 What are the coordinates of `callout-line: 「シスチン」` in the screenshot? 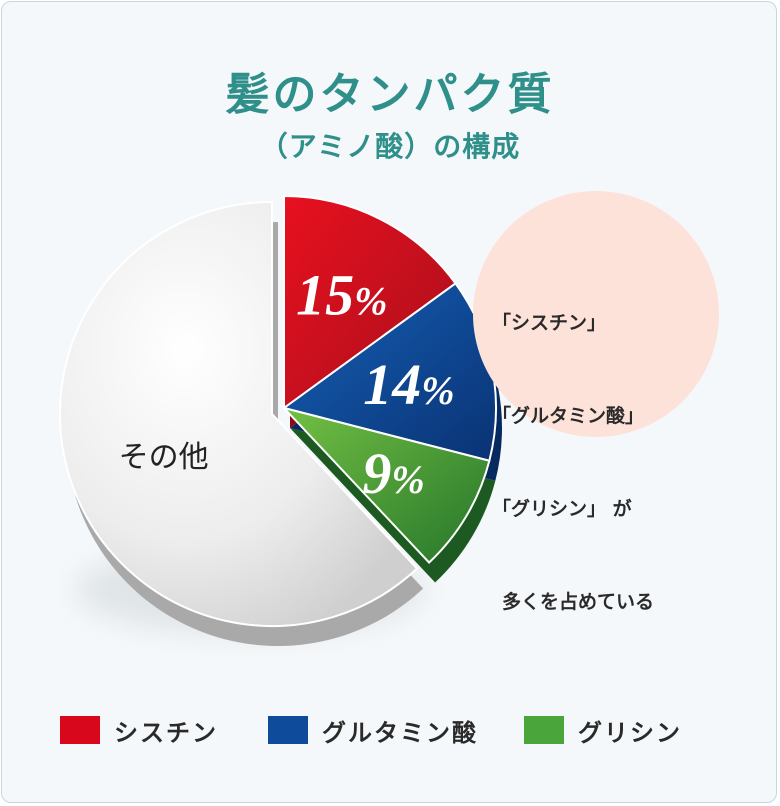 It's located at (549, 323).